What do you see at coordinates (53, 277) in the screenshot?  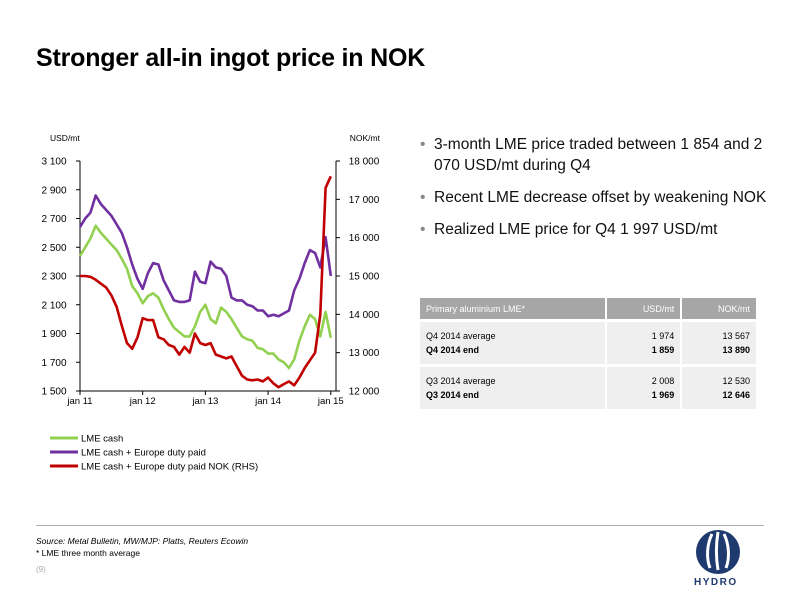 I see `y-tick-label-left: 2 300` at bounding box center [53, 277].